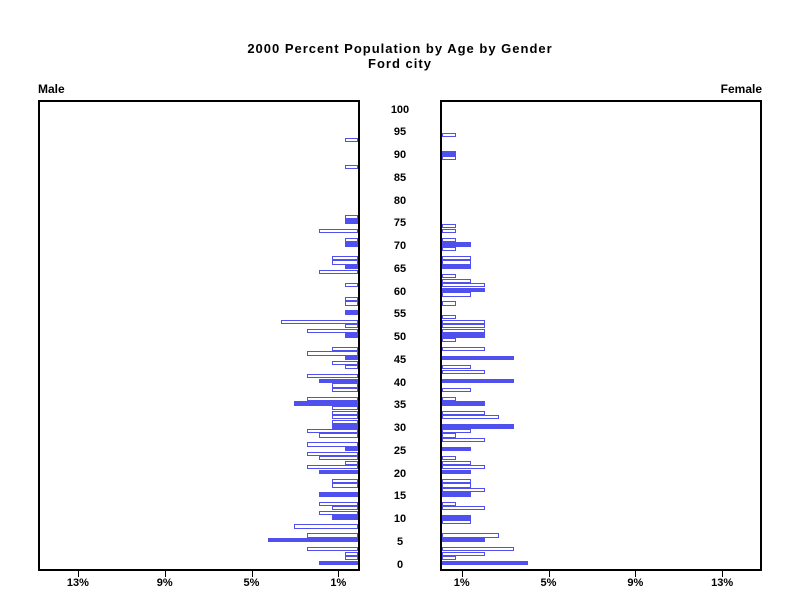 The image size is (800, 600). I want to click on age-tick-label-100: 100, so click(400, 109).